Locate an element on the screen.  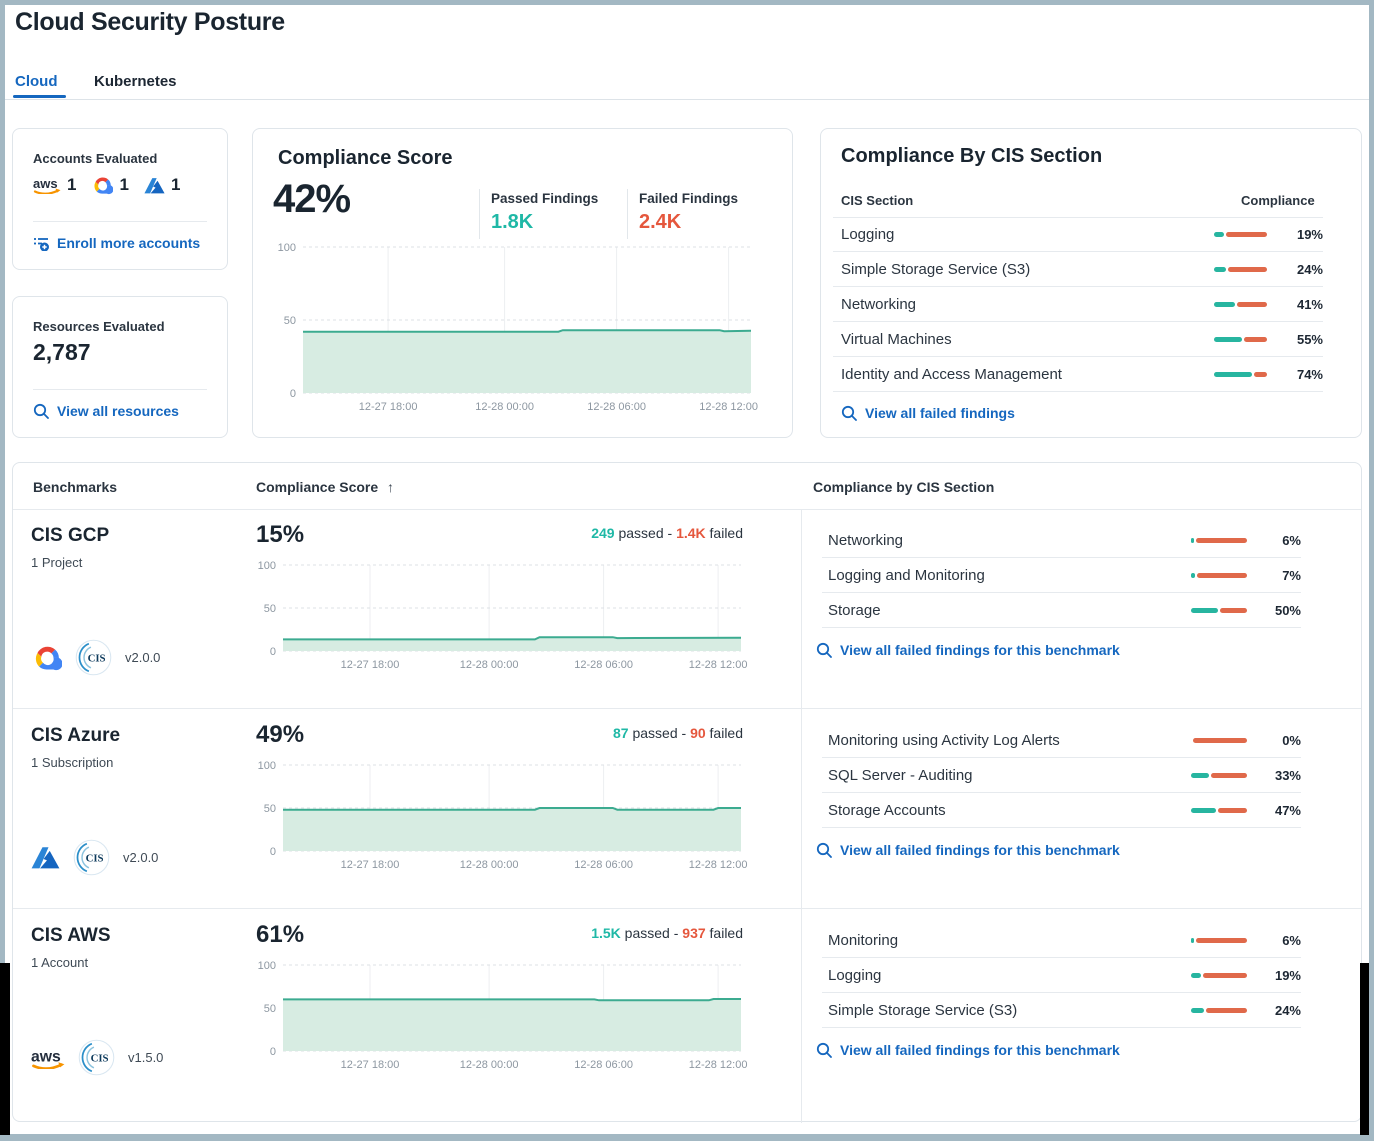
passed-failed-summary: 249 passed - 1.4K failed is located at coordinates (548, 533).